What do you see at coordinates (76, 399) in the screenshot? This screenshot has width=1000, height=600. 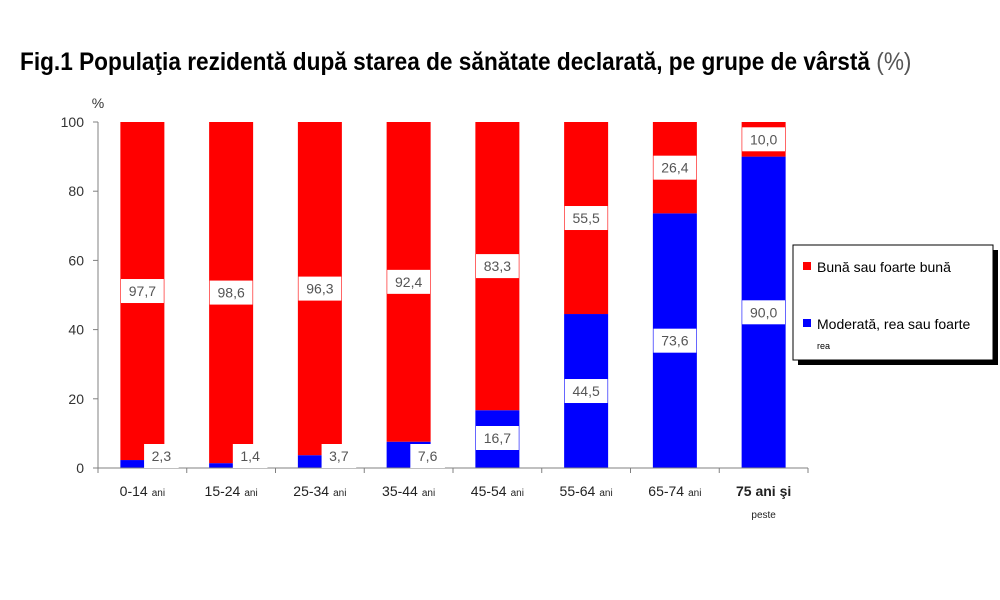 I see `y-tick-label: 20` at bounding box center [76, 399].